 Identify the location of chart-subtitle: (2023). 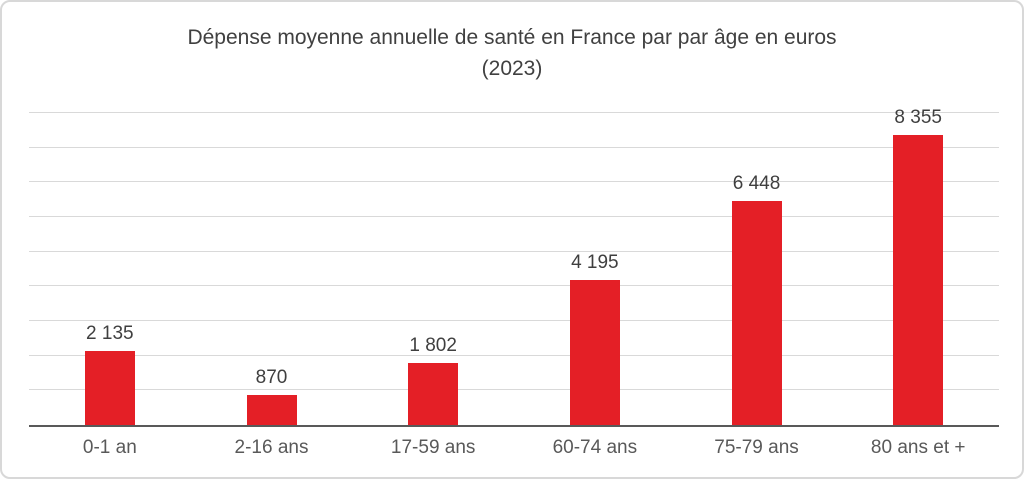
(512, 68).